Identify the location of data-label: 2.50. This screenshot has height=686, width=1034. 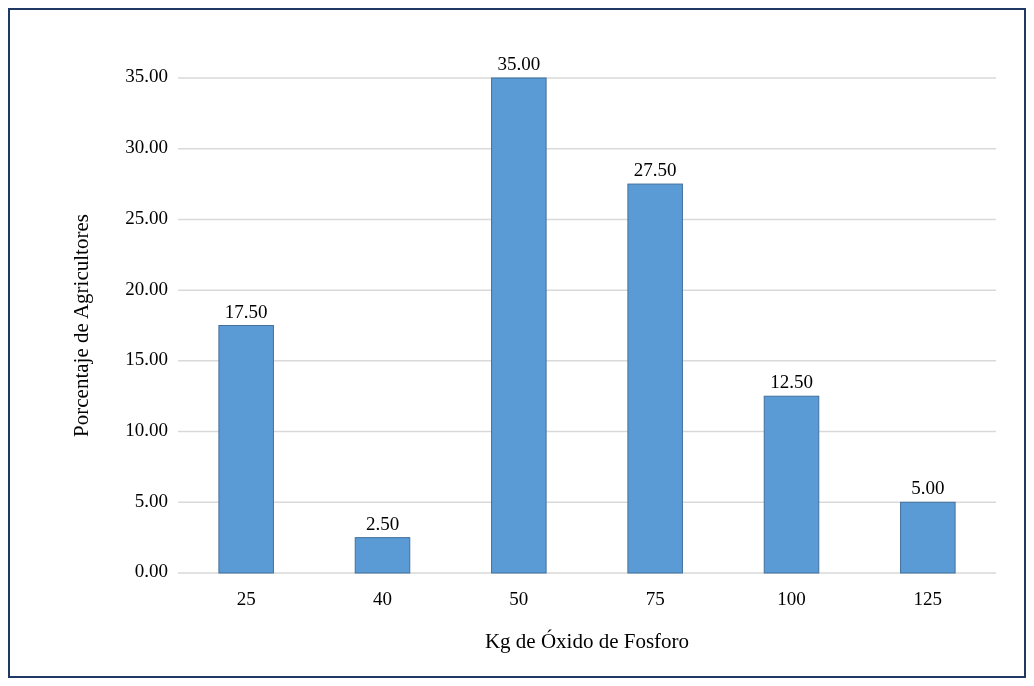
(382, 523).